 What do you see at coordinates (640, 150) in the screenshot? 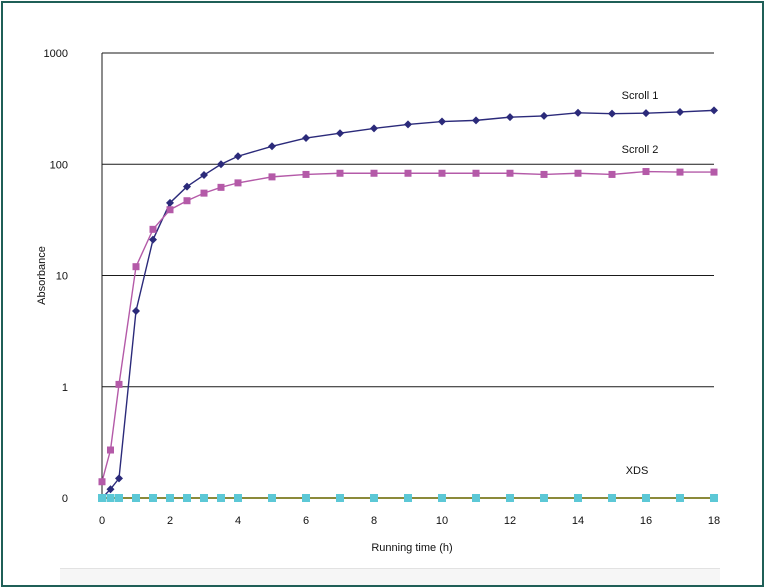
I see `series-label-scroll-2: Scroll 2` at bounding box center [640, 150].